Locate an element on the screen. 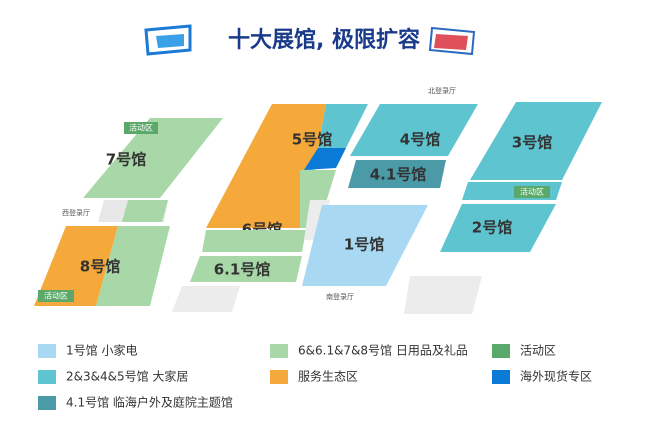 The height and width of the screenshot is (433, 648). hall-label: 6.1号馆 is located at coordinates (242, 270).